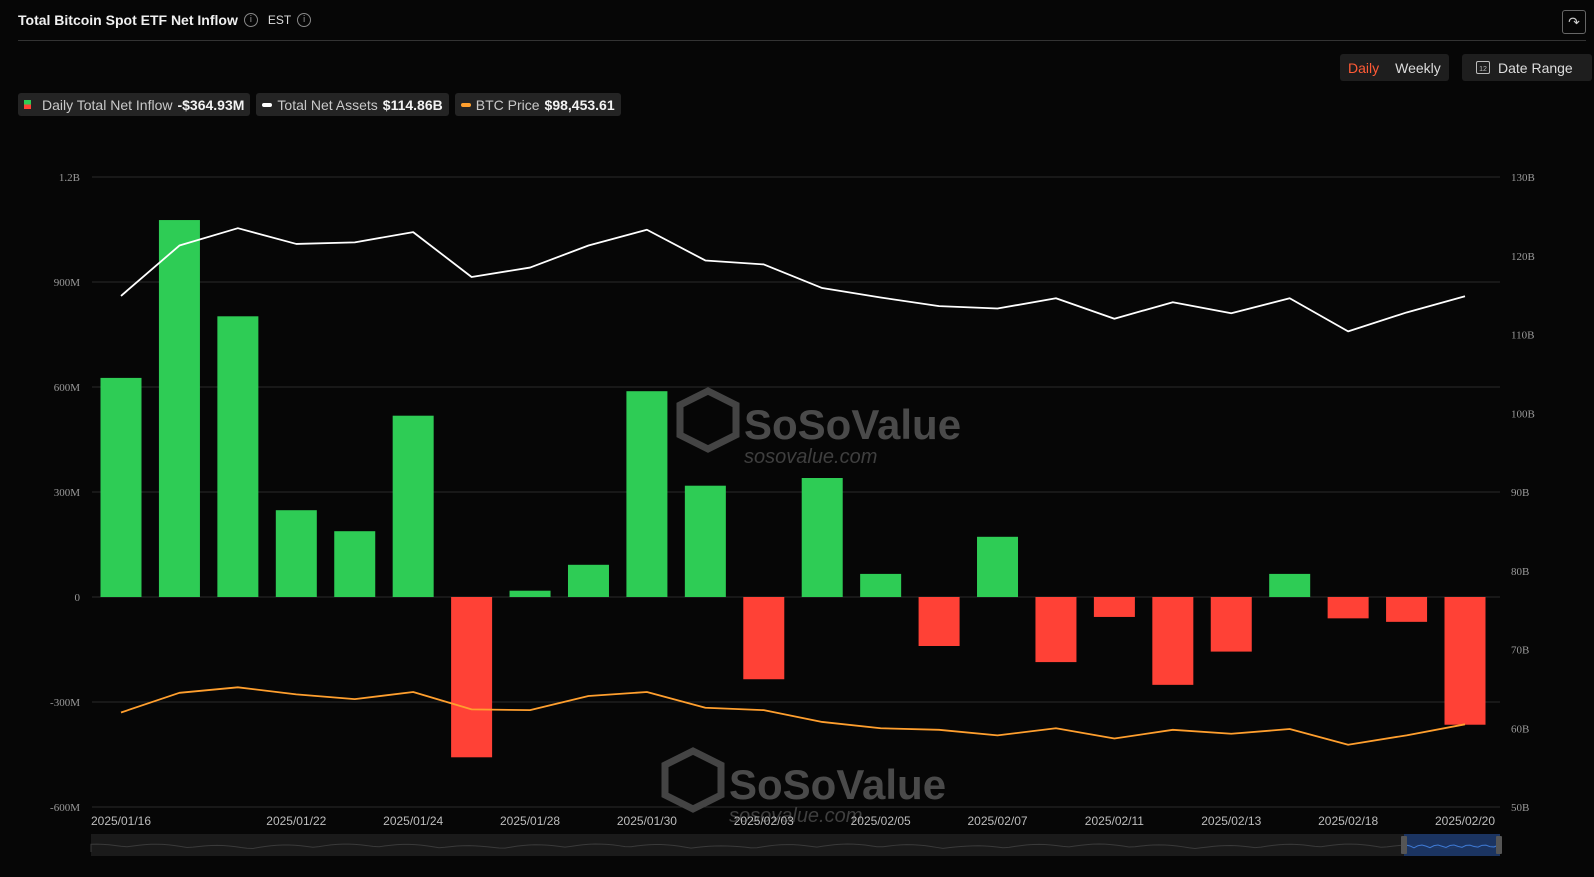  Describe the element at coordinates (1535, 67) in the screenshot. I see `date-range-label: Date Range` at that location.